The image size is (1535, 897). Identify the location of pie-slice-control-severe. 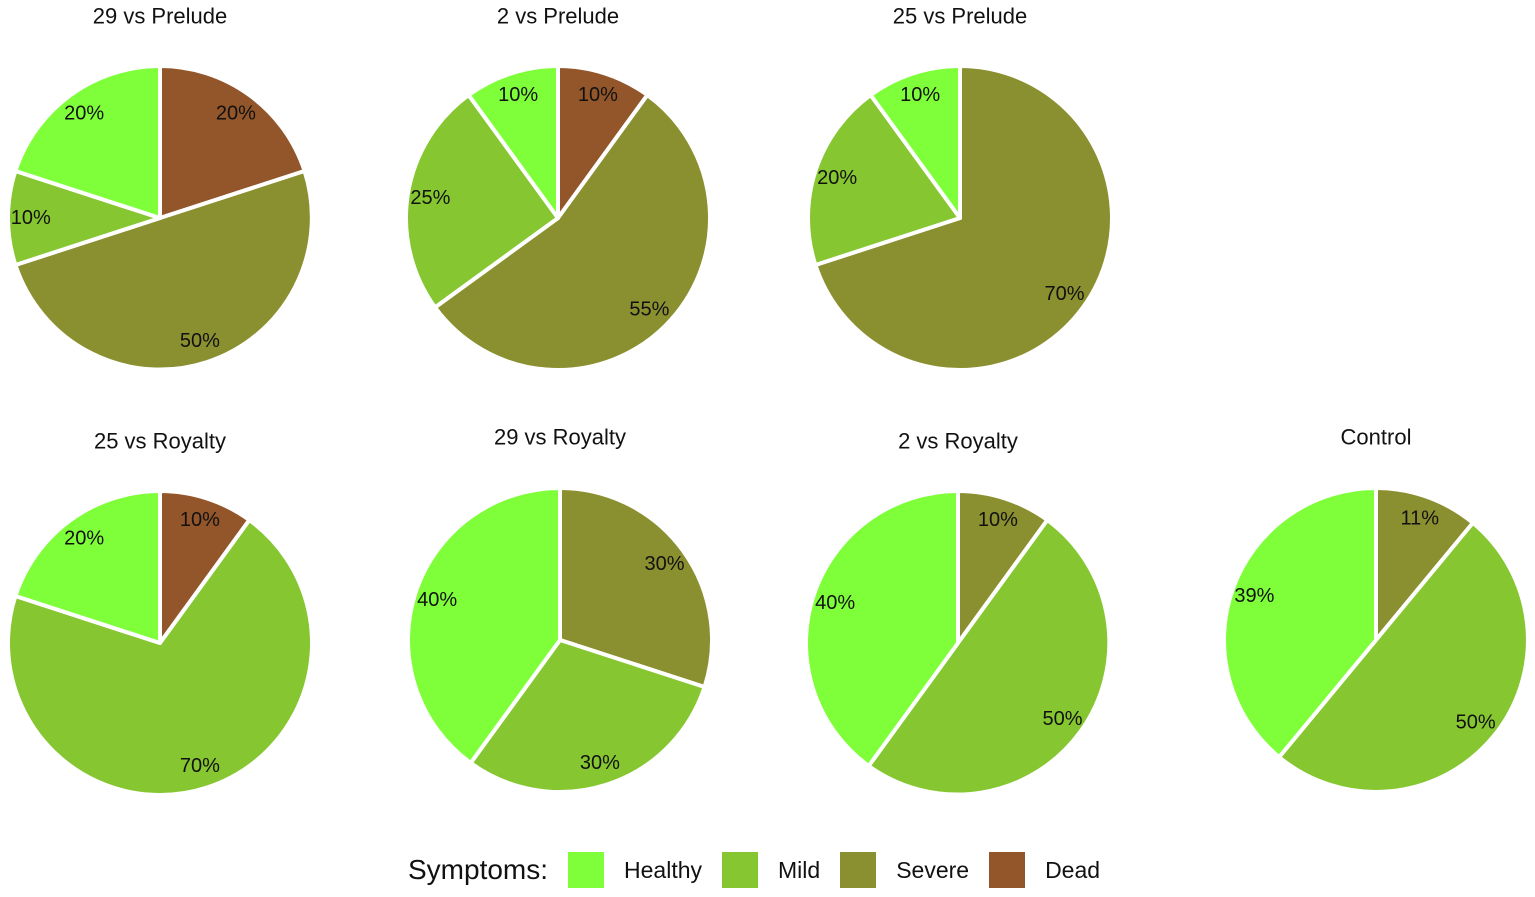
(1424, 564).